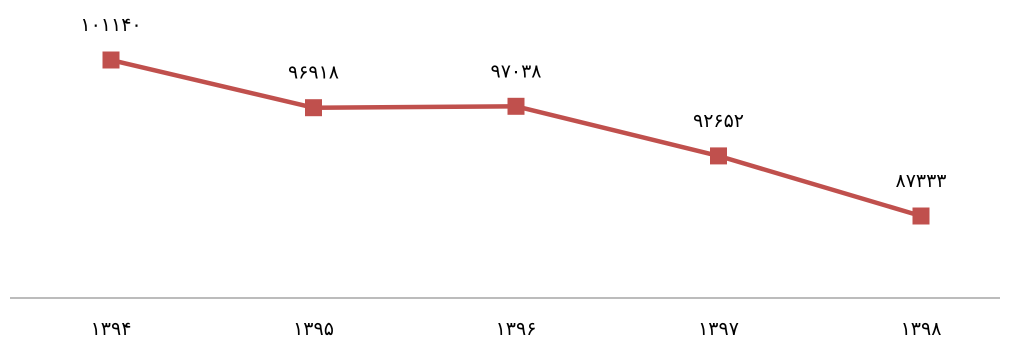  What do you see at coordinates (313, 73) in the screenshot?
I see `data-label: ۹۶۹۱۸` at bounding box center [313, 73].